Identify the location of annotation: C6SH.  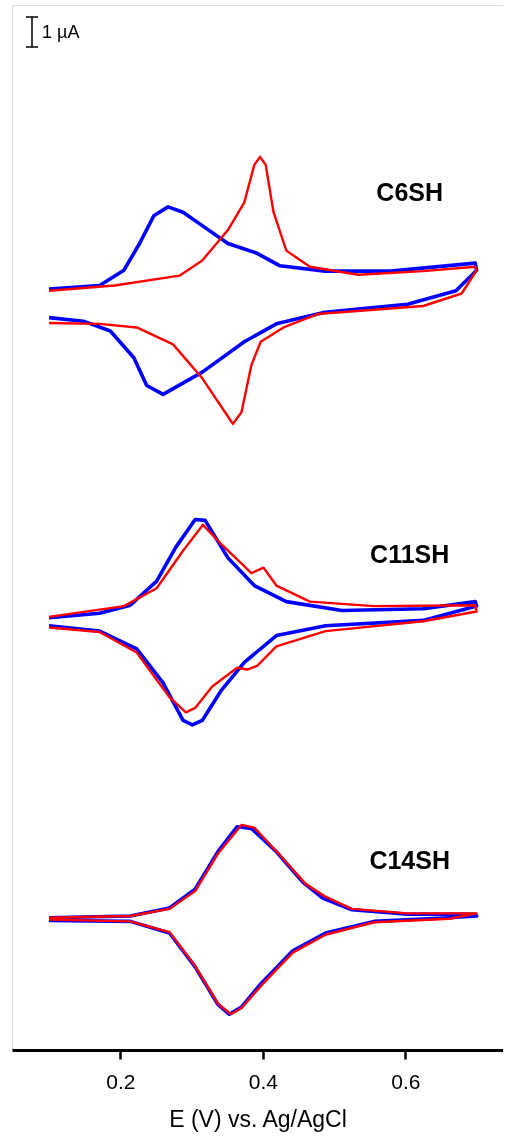
(410, 191).